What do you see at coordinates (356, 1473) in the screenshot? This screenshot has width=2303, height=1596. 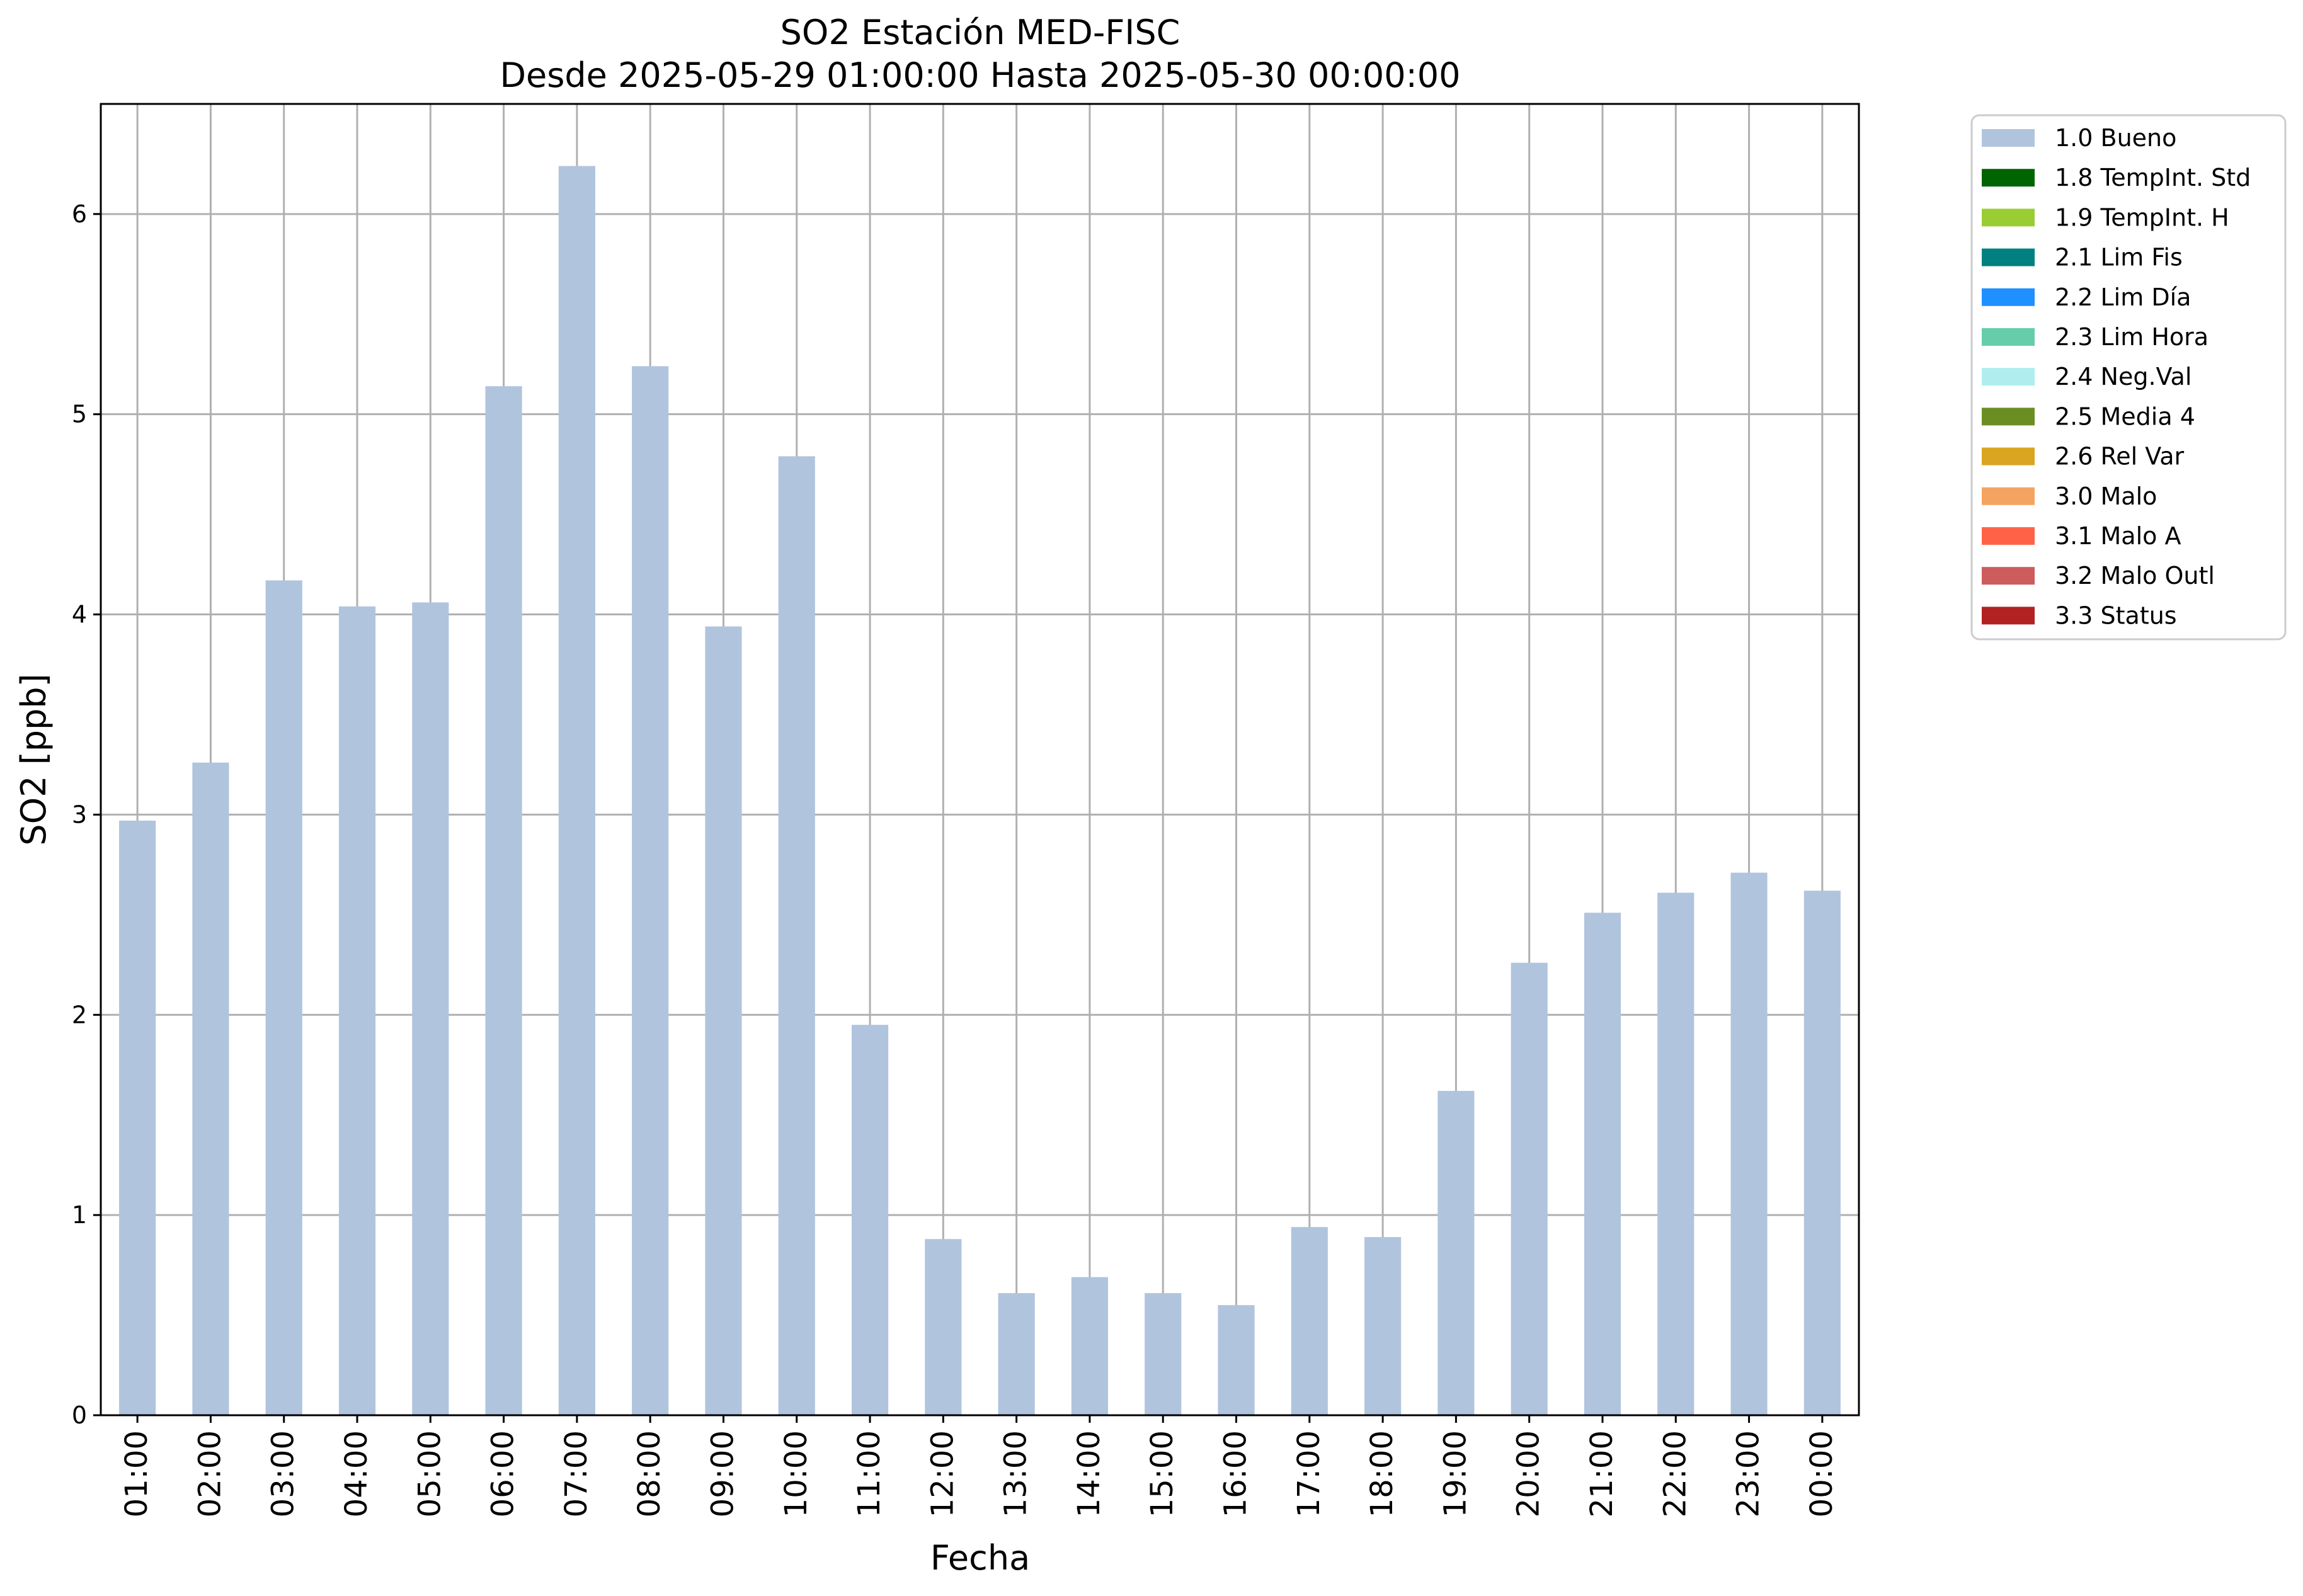 I see `x-tick-label: 04:00` at bounding box center [356, 1473].